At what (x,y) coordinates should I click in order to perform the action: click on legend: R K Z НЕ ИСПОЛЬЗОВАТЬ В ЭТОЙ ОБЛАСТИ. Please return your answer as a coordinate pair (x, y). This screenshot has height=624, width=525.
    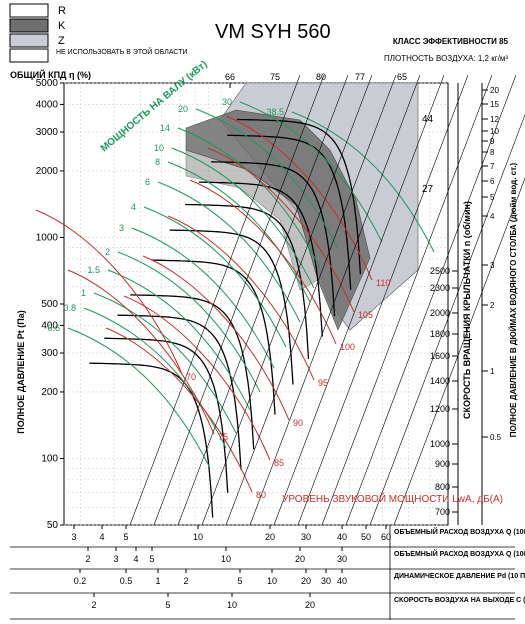
    Looking at the image, I should click on (98, 33).